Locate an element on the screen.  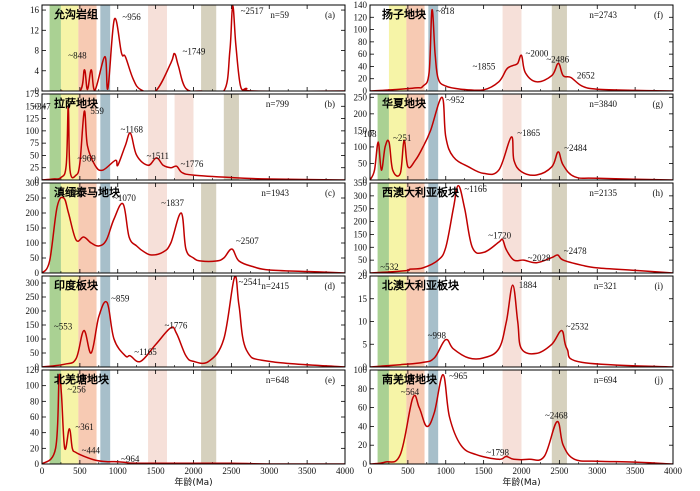
peak-annotation: ~444 is located at coordinates (91, 450).